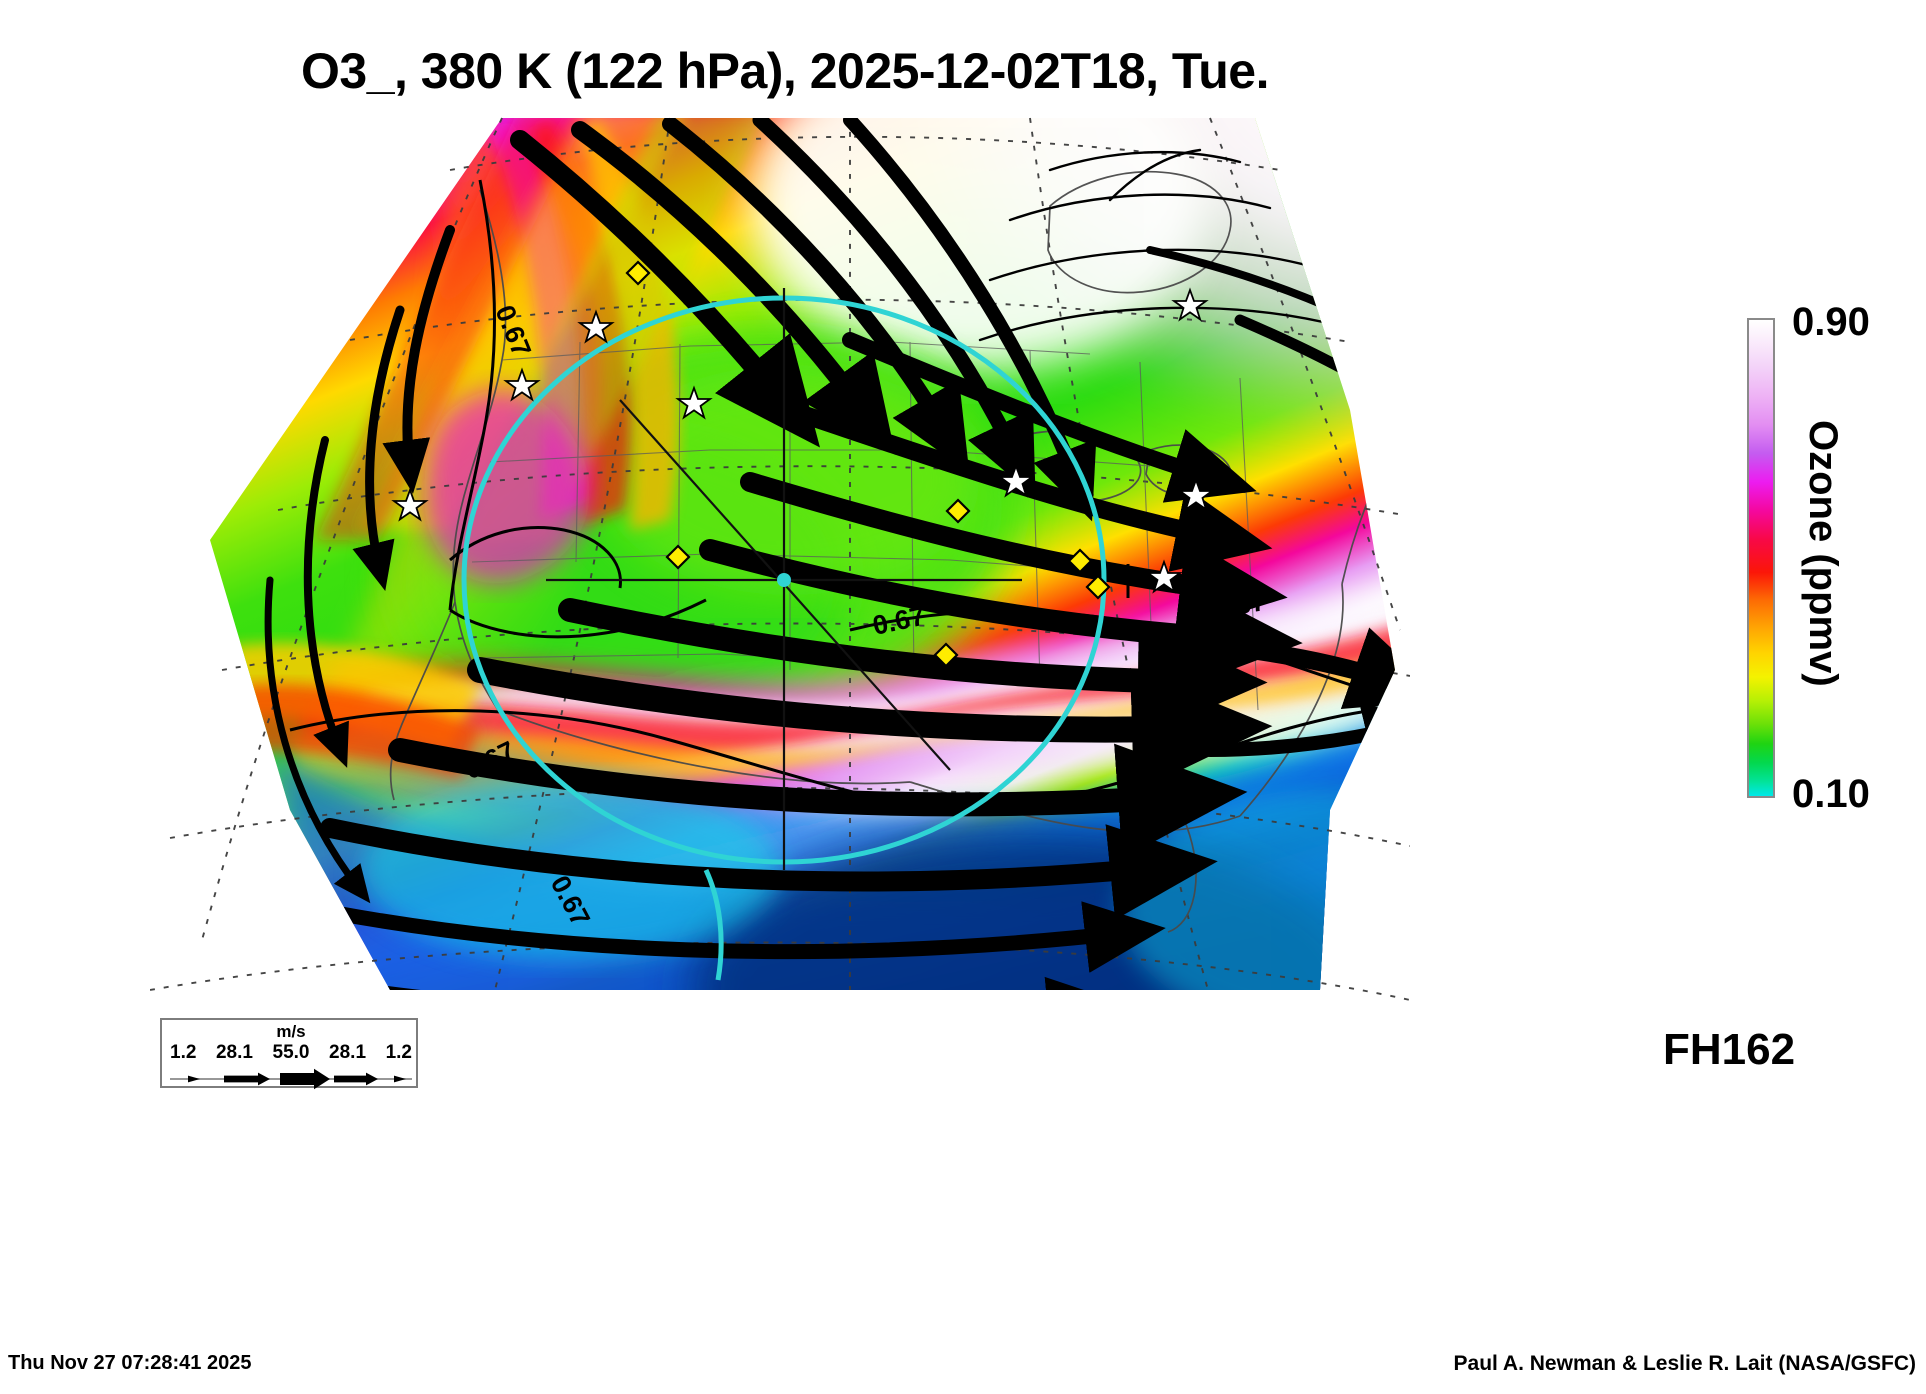 The image size is (1926, 1394). What do you see at coordinates (1729, 1049) in the screenshot?
I see `forecast-hour-label: FH162` at bounding box center [1729, 1049].